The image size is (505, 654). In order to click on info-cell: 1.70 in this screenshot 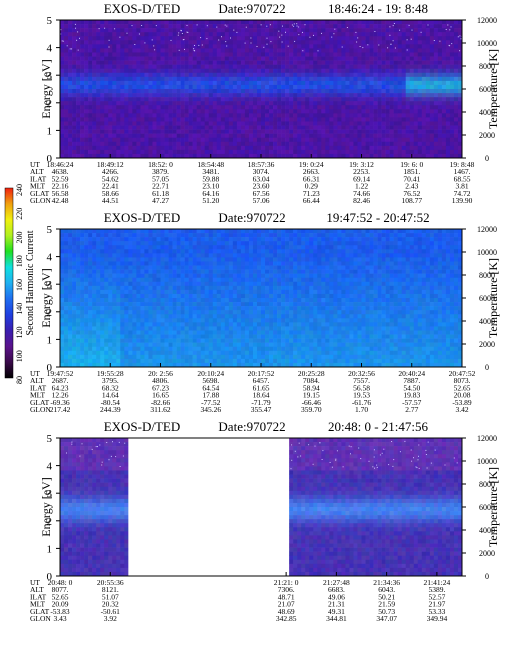, I will do `click(361, 409)`.